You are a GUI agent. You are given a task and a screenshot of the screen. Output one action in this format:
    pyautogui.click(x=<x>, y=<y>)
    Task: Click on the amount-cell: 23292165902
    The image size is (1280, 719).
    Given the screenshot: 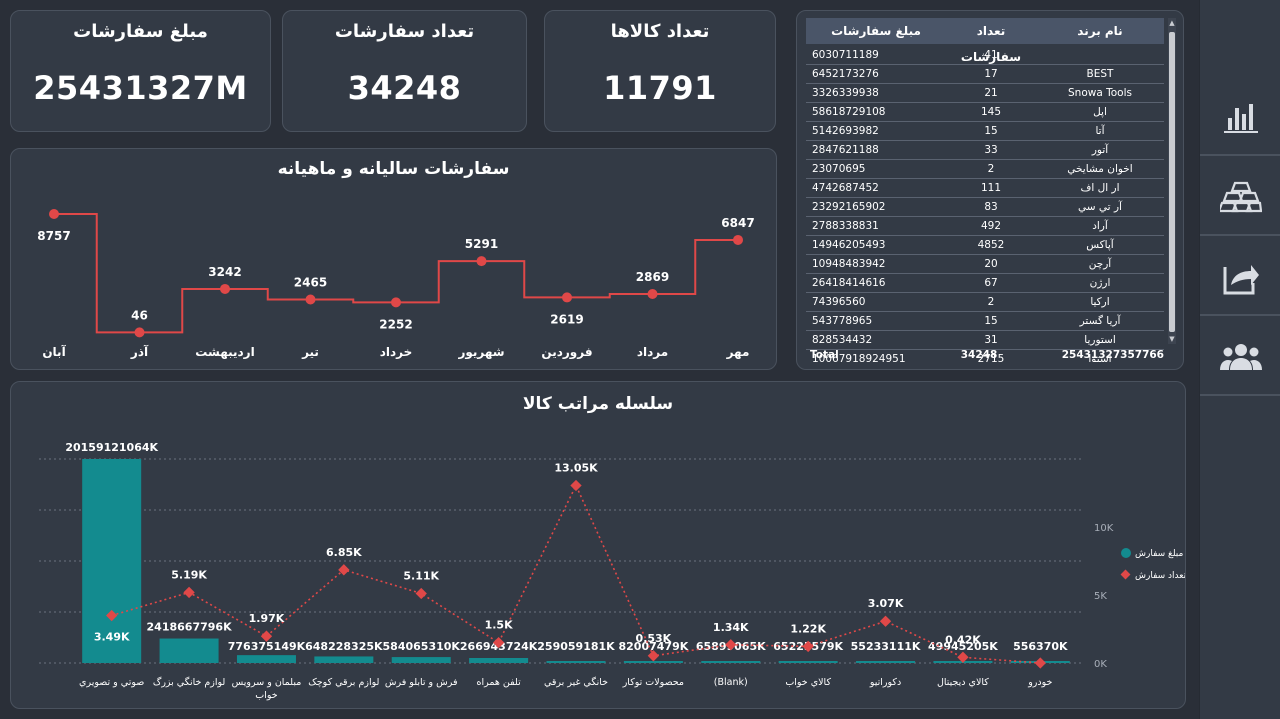 What is the action you would take?
    pyautogui.click(x=849, y=207)
    